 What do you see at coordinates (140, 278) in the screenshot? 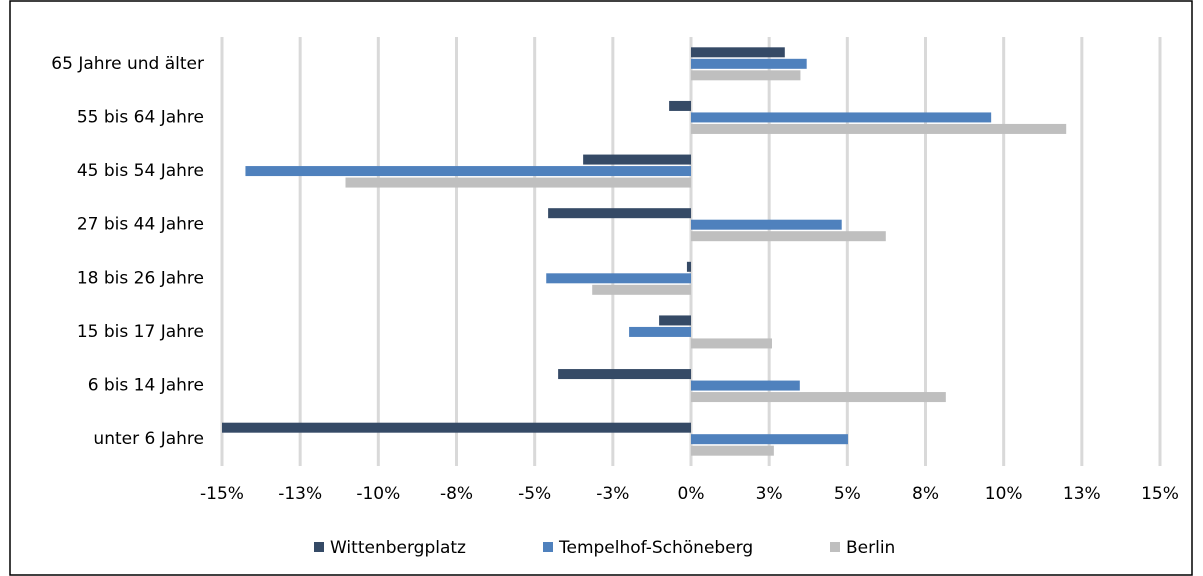
I see `y-tick-label: 18 bis 26 Jahre` at bounding box center [140, 278].